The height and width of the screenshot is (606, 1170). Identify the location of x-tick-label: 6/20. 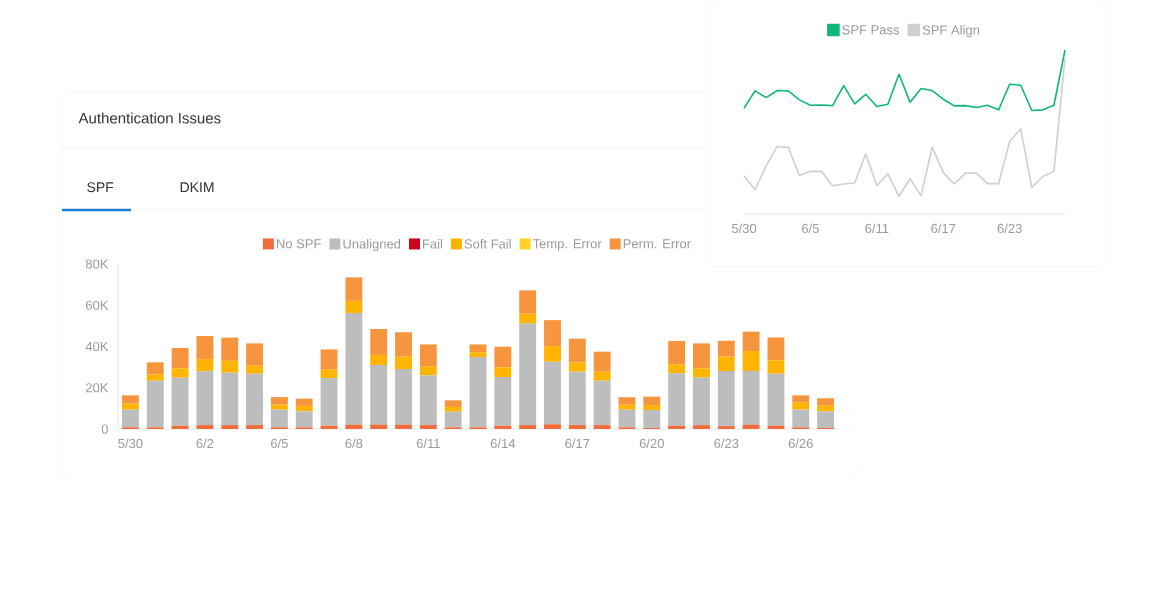
(651, 443).